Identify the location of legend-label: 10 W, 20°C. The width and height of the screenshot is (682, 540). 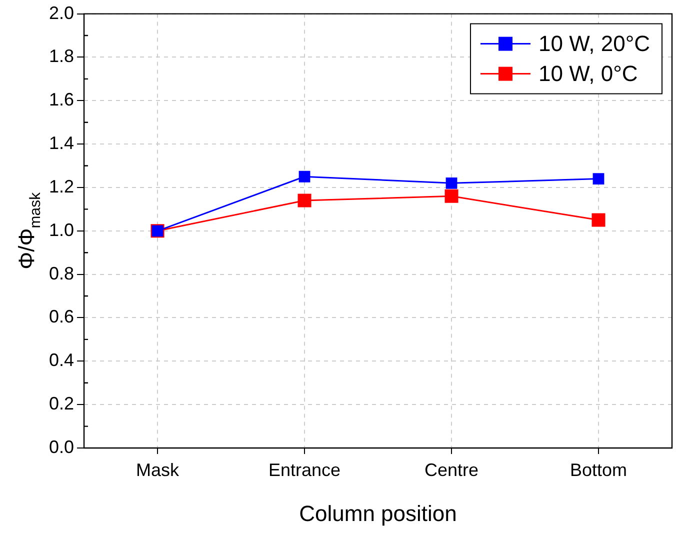
(594, 43).